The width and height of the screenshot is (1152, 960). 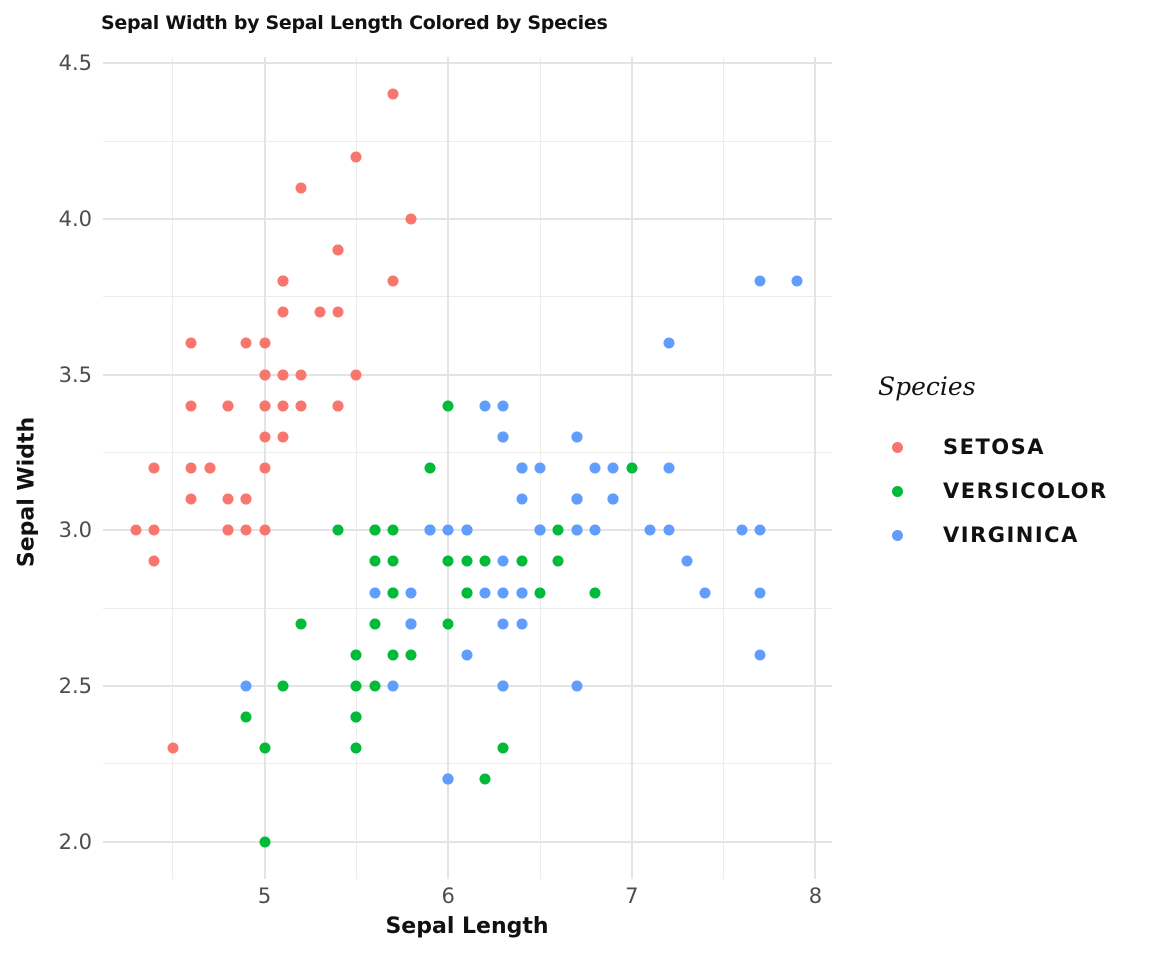 What do you see at coordinates (1025, 491) in the screenshot?
I see `legend-label: VERSICOLOR` at bounding box center [1025, 491].